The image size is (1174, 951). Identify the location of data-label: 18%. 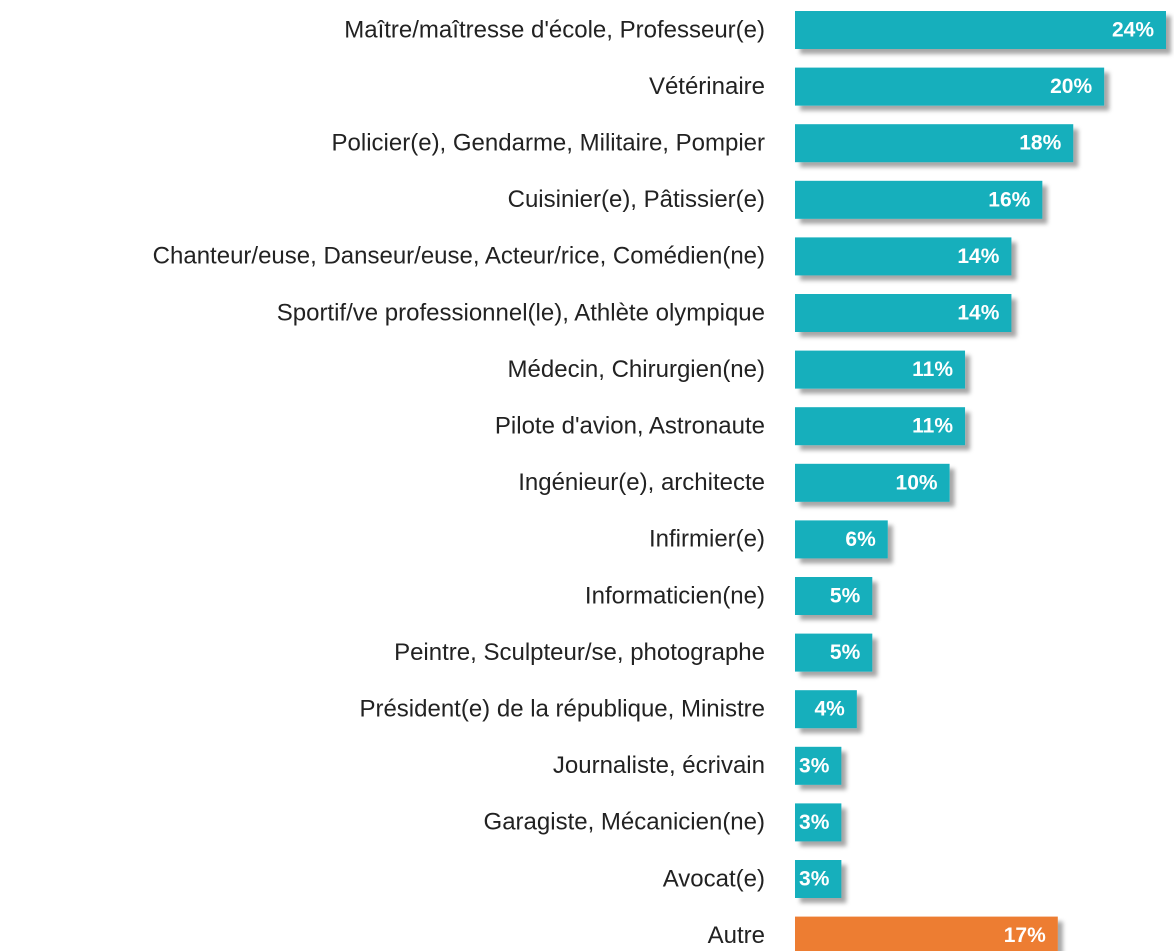
(1040, 143).